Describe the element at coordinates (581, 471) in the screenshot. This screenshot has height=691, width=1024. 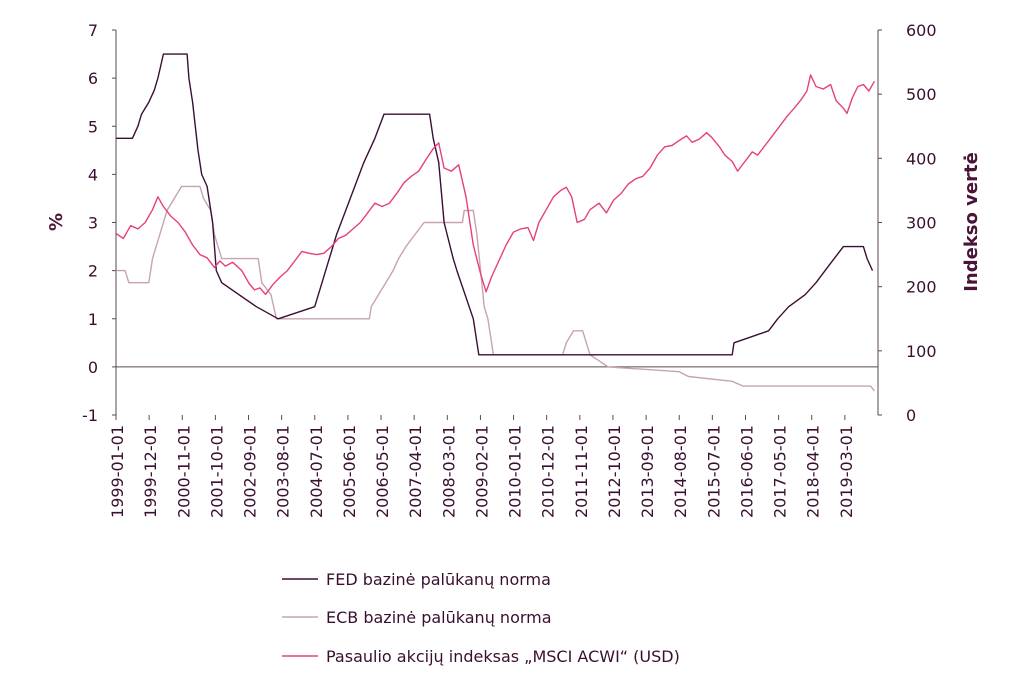
I see `x-tick-label: 2011-11-01` at that location.